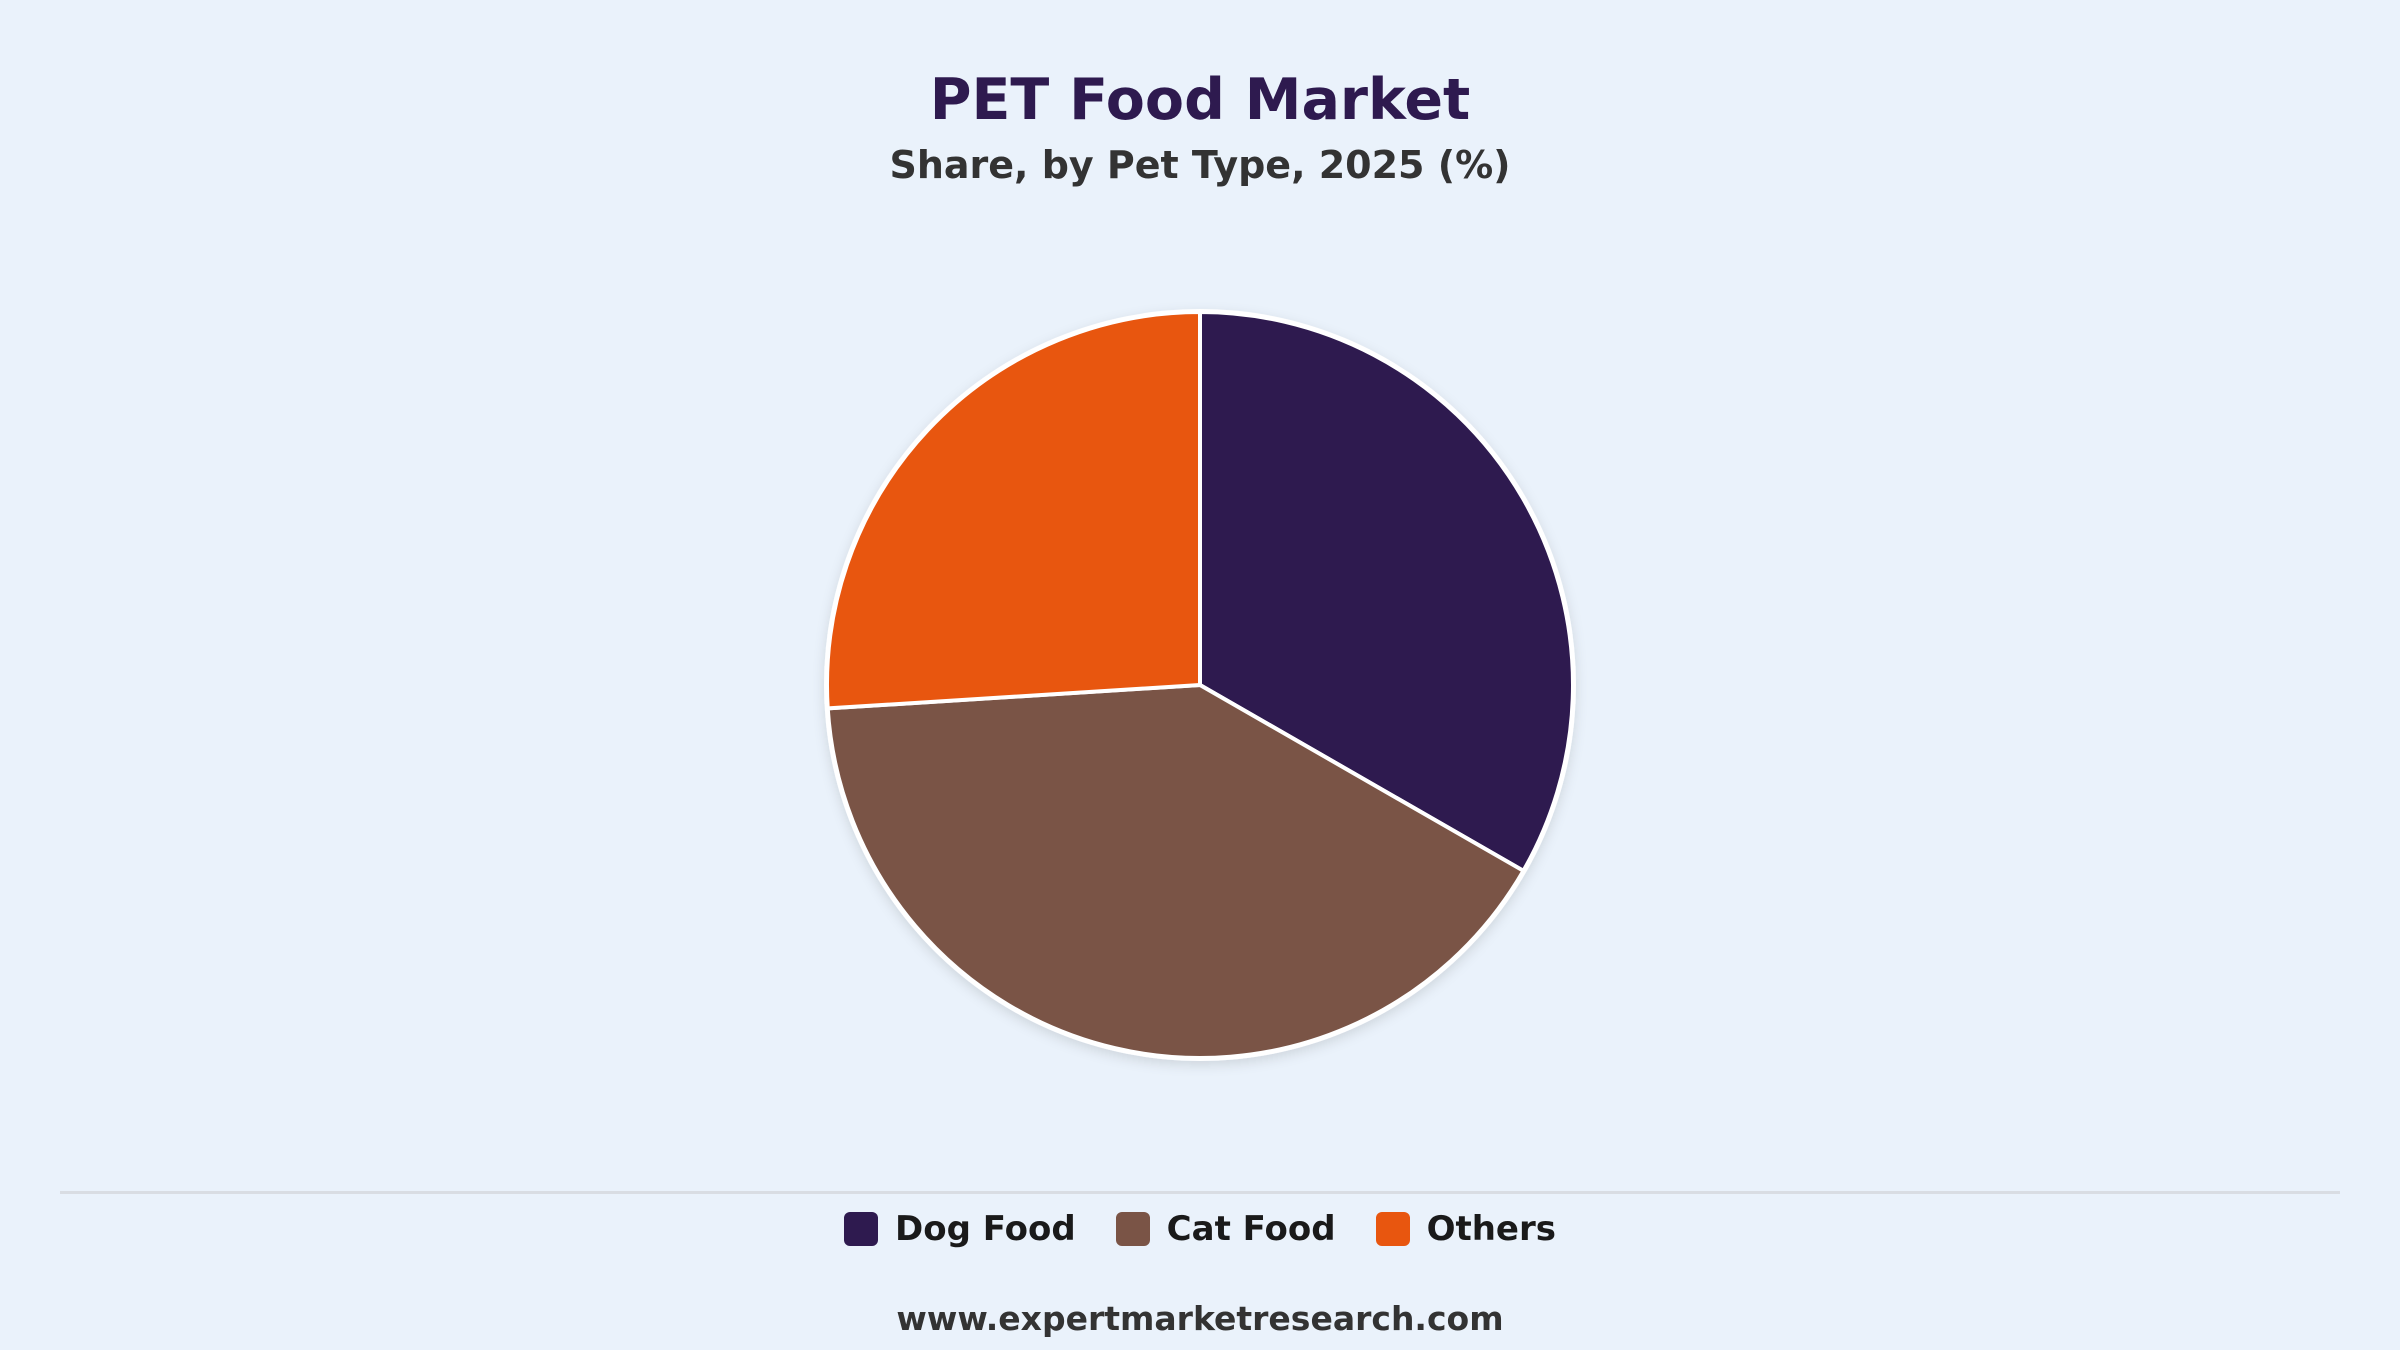 This screenshot has height=1350, width=2400. I want to click on pie-slice-dog-food, so click(1386, 591).